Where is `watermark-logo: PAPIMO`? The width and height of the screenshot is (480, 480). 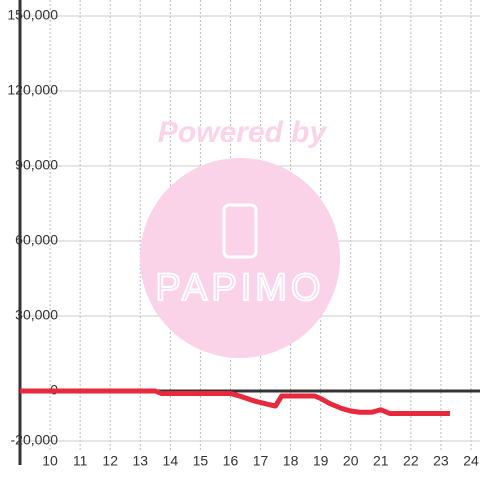
watermark-logo: PAPIMO is located at coordinates (240, 288).